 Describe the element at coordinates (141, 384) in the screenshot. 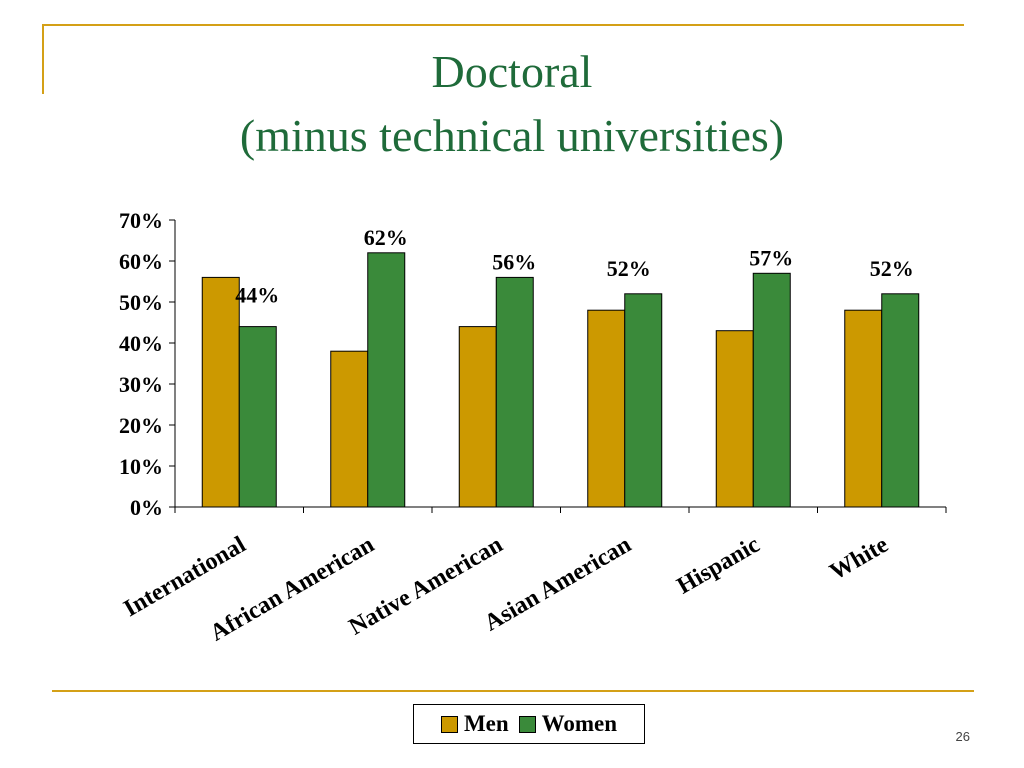

I see `y-tick-label: 30%` at that location.